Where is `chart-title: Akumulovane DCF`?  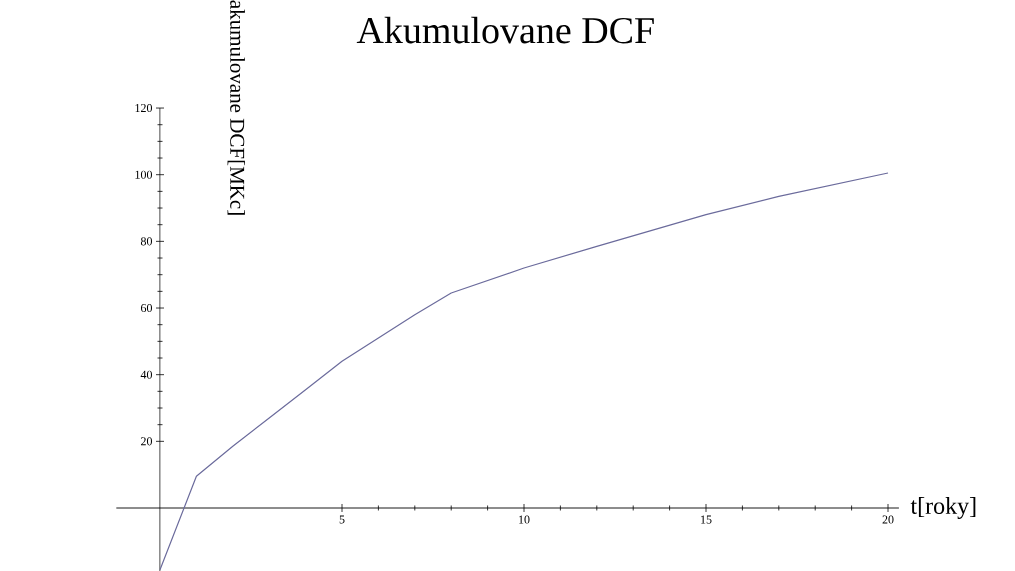
chart-title: Akumulovane DCF is located at coordinates (505, 30).